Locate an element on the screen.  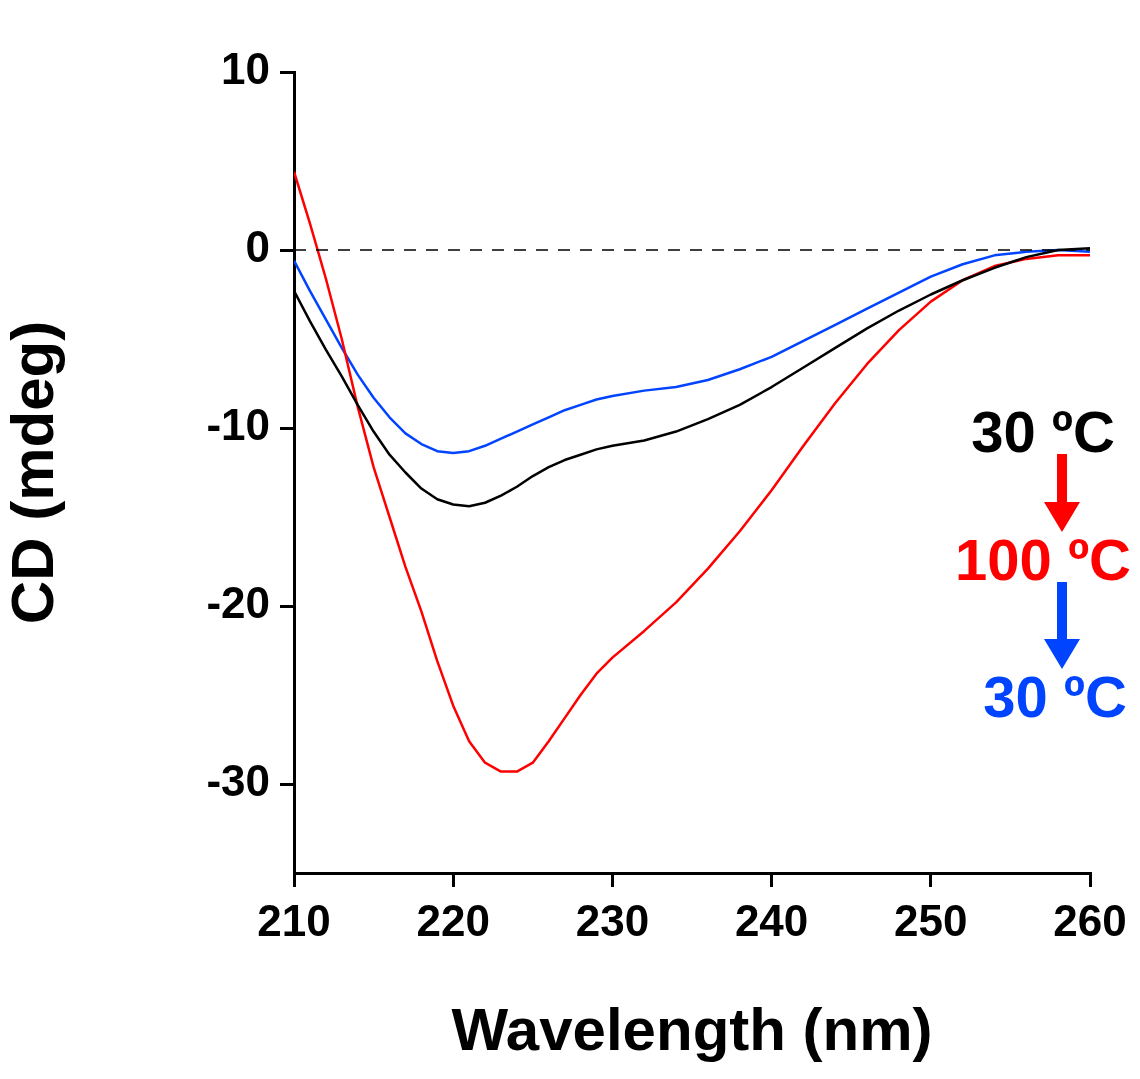
x-axis-title: Wavelength (nm) is located at coordinates (692, 1029).